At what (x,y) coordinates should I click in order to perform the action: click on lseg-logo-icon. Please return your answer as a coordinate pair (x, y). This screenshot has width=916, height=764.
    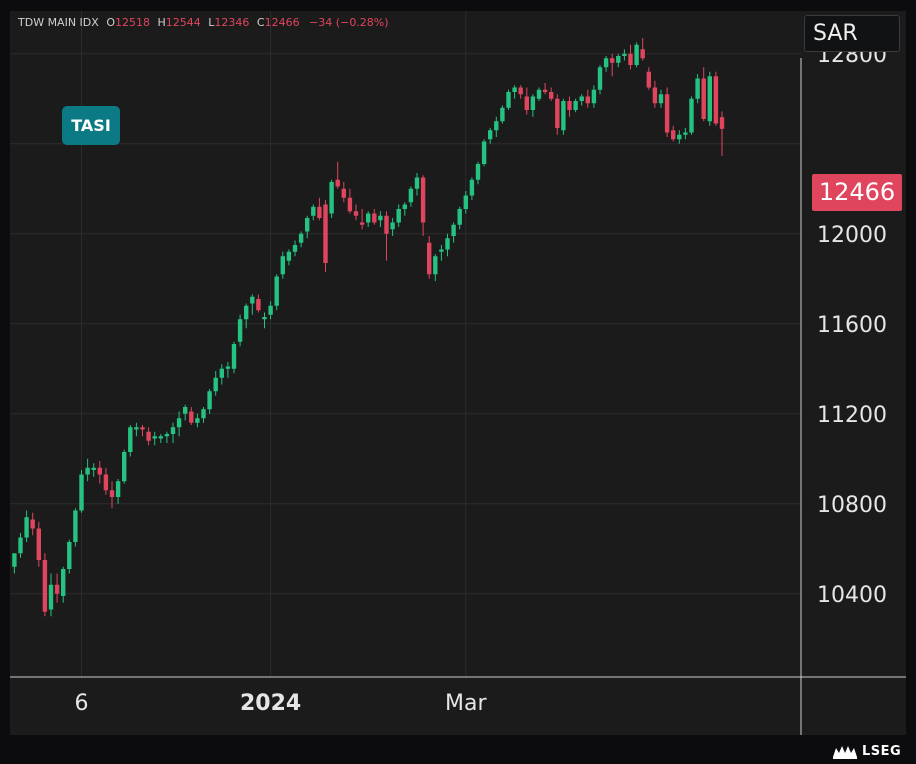
    Looking at the image, I should click on (845, 752).